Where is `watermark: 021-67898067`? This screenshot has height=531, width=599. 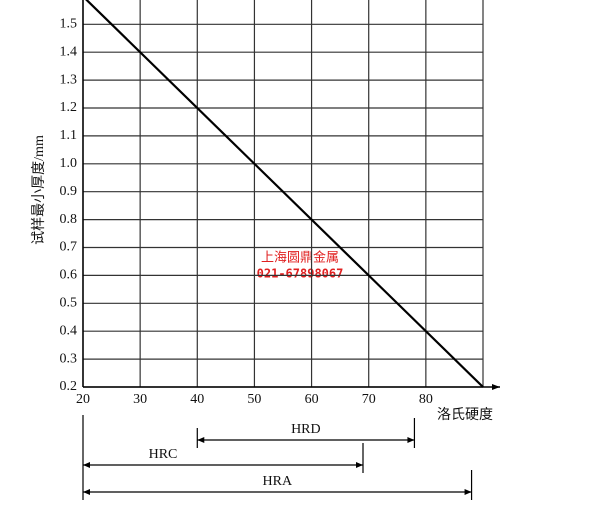
watermark: 021-67898067 is located at coordinates (300, 274).